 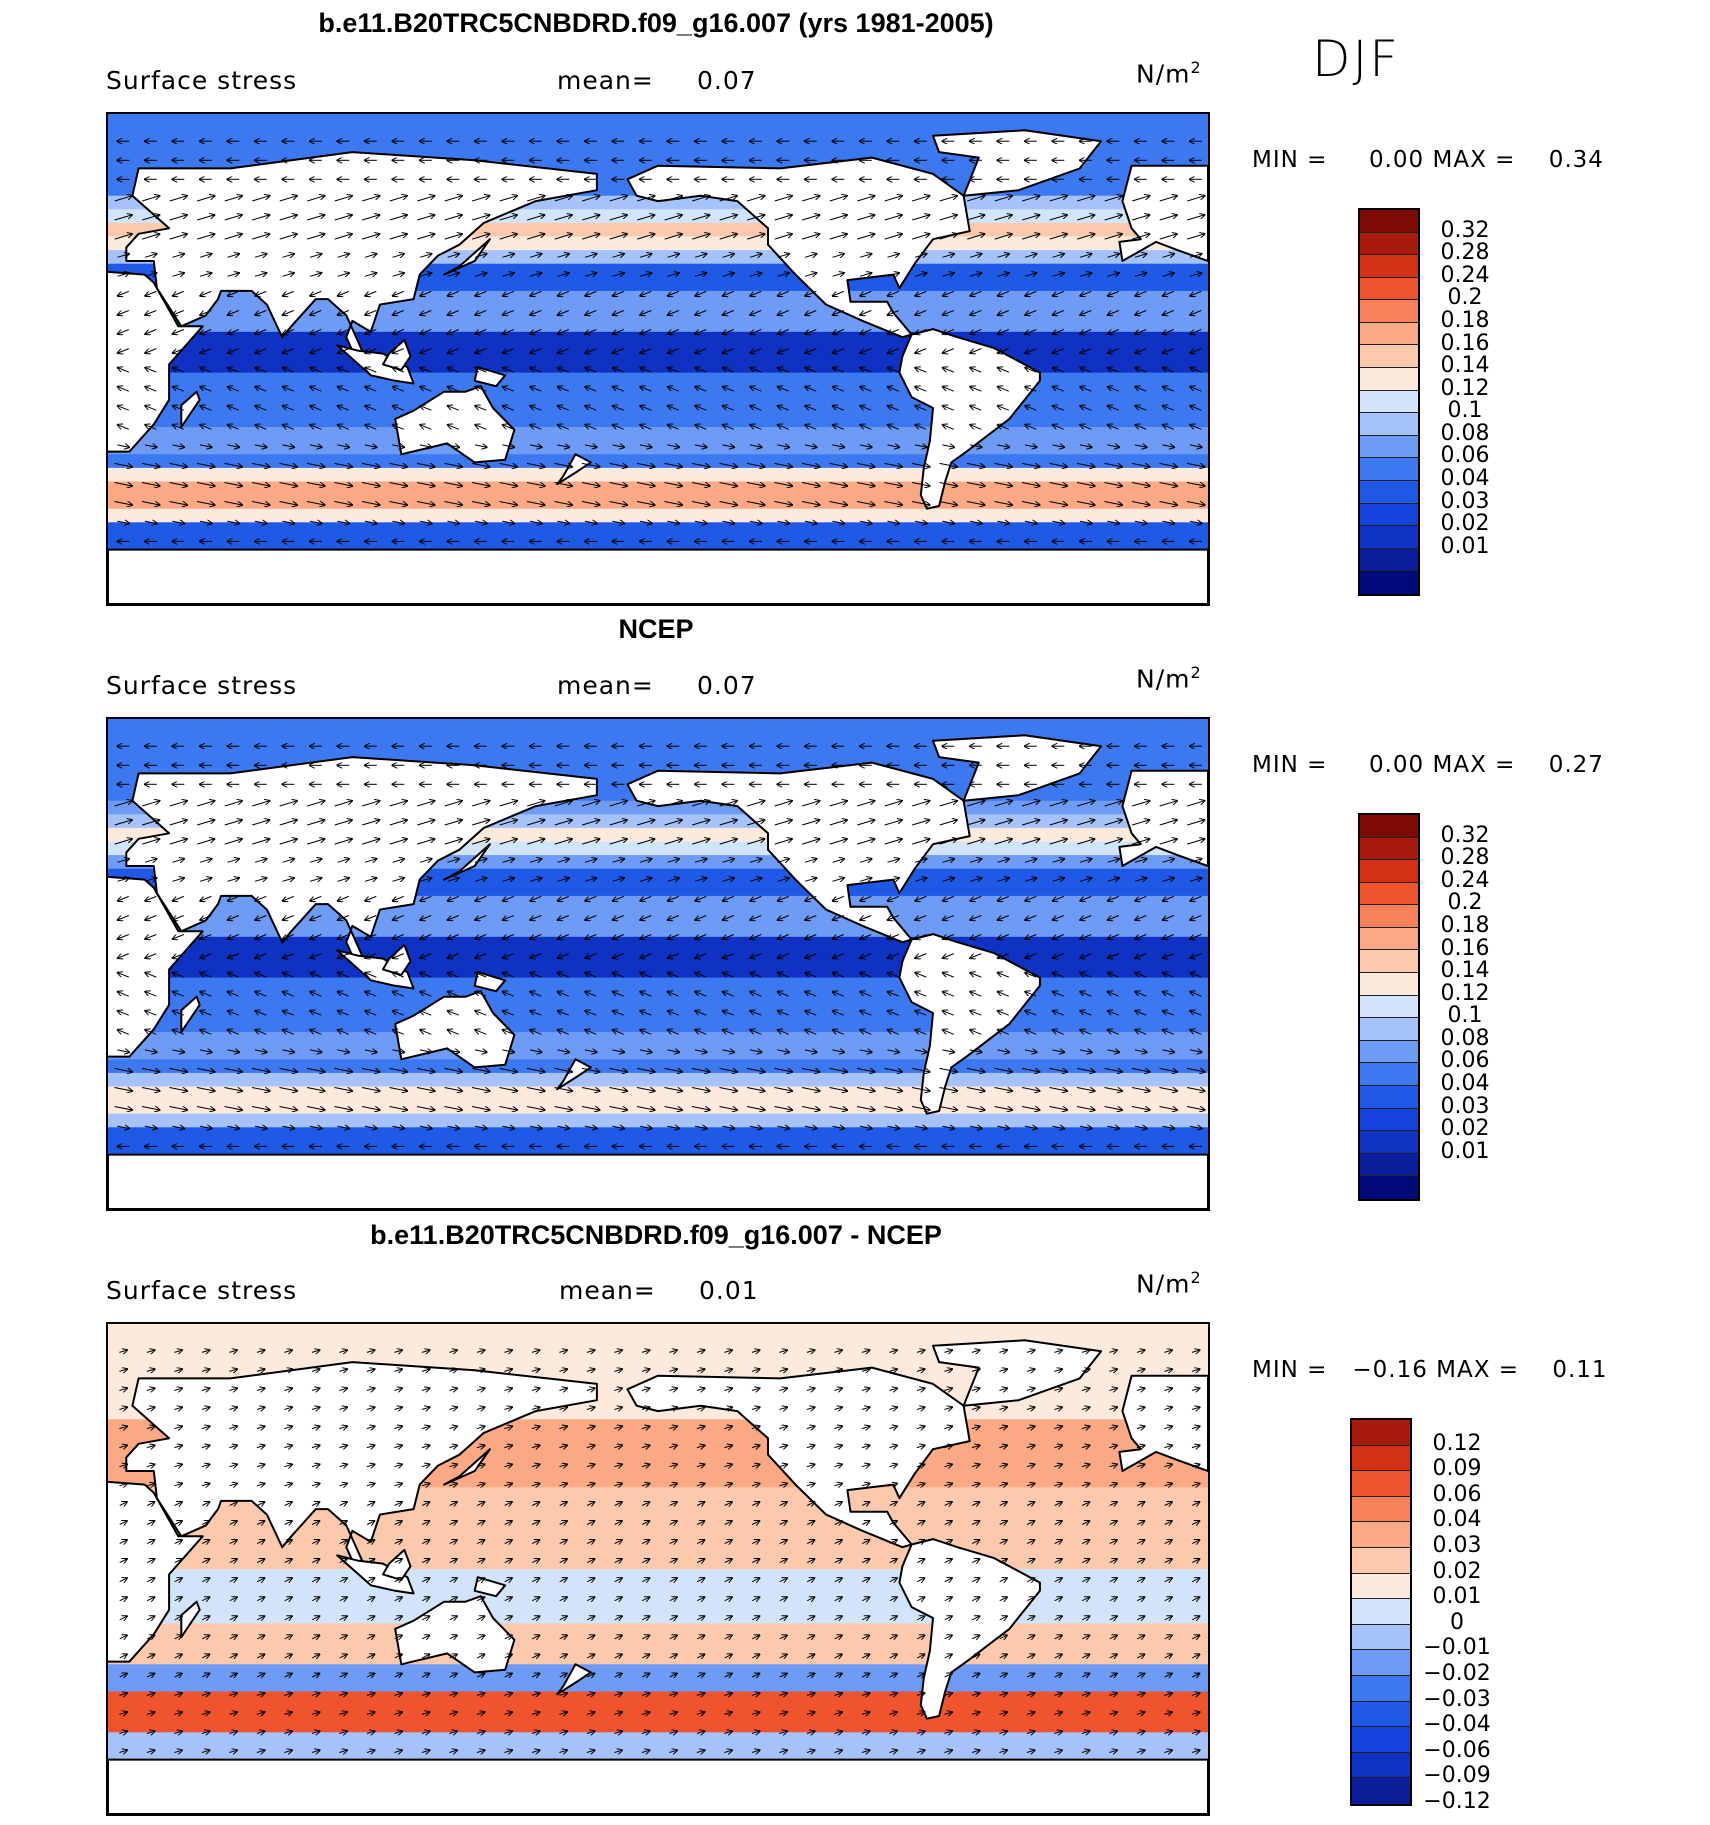 I want to click on continent-outline, so click(x=658, y=1786).